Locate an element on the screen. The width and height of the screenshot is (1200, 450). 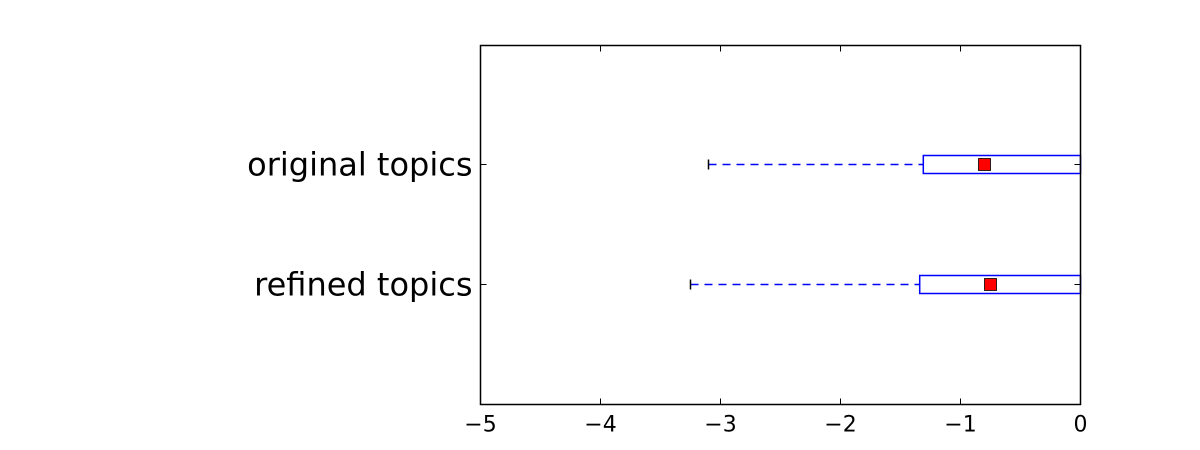
x-tick-label: −5 is located at coordinates (480, 425).